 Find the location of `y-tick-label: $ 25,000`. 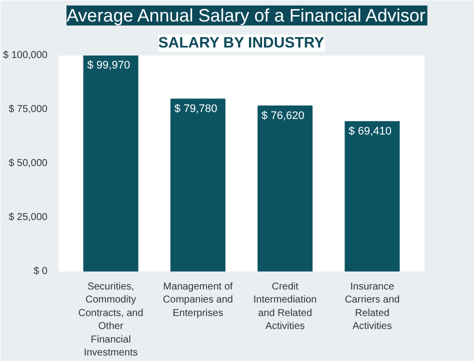

y-tick-label: $ 25,000 is located at coordinates (28, 217).